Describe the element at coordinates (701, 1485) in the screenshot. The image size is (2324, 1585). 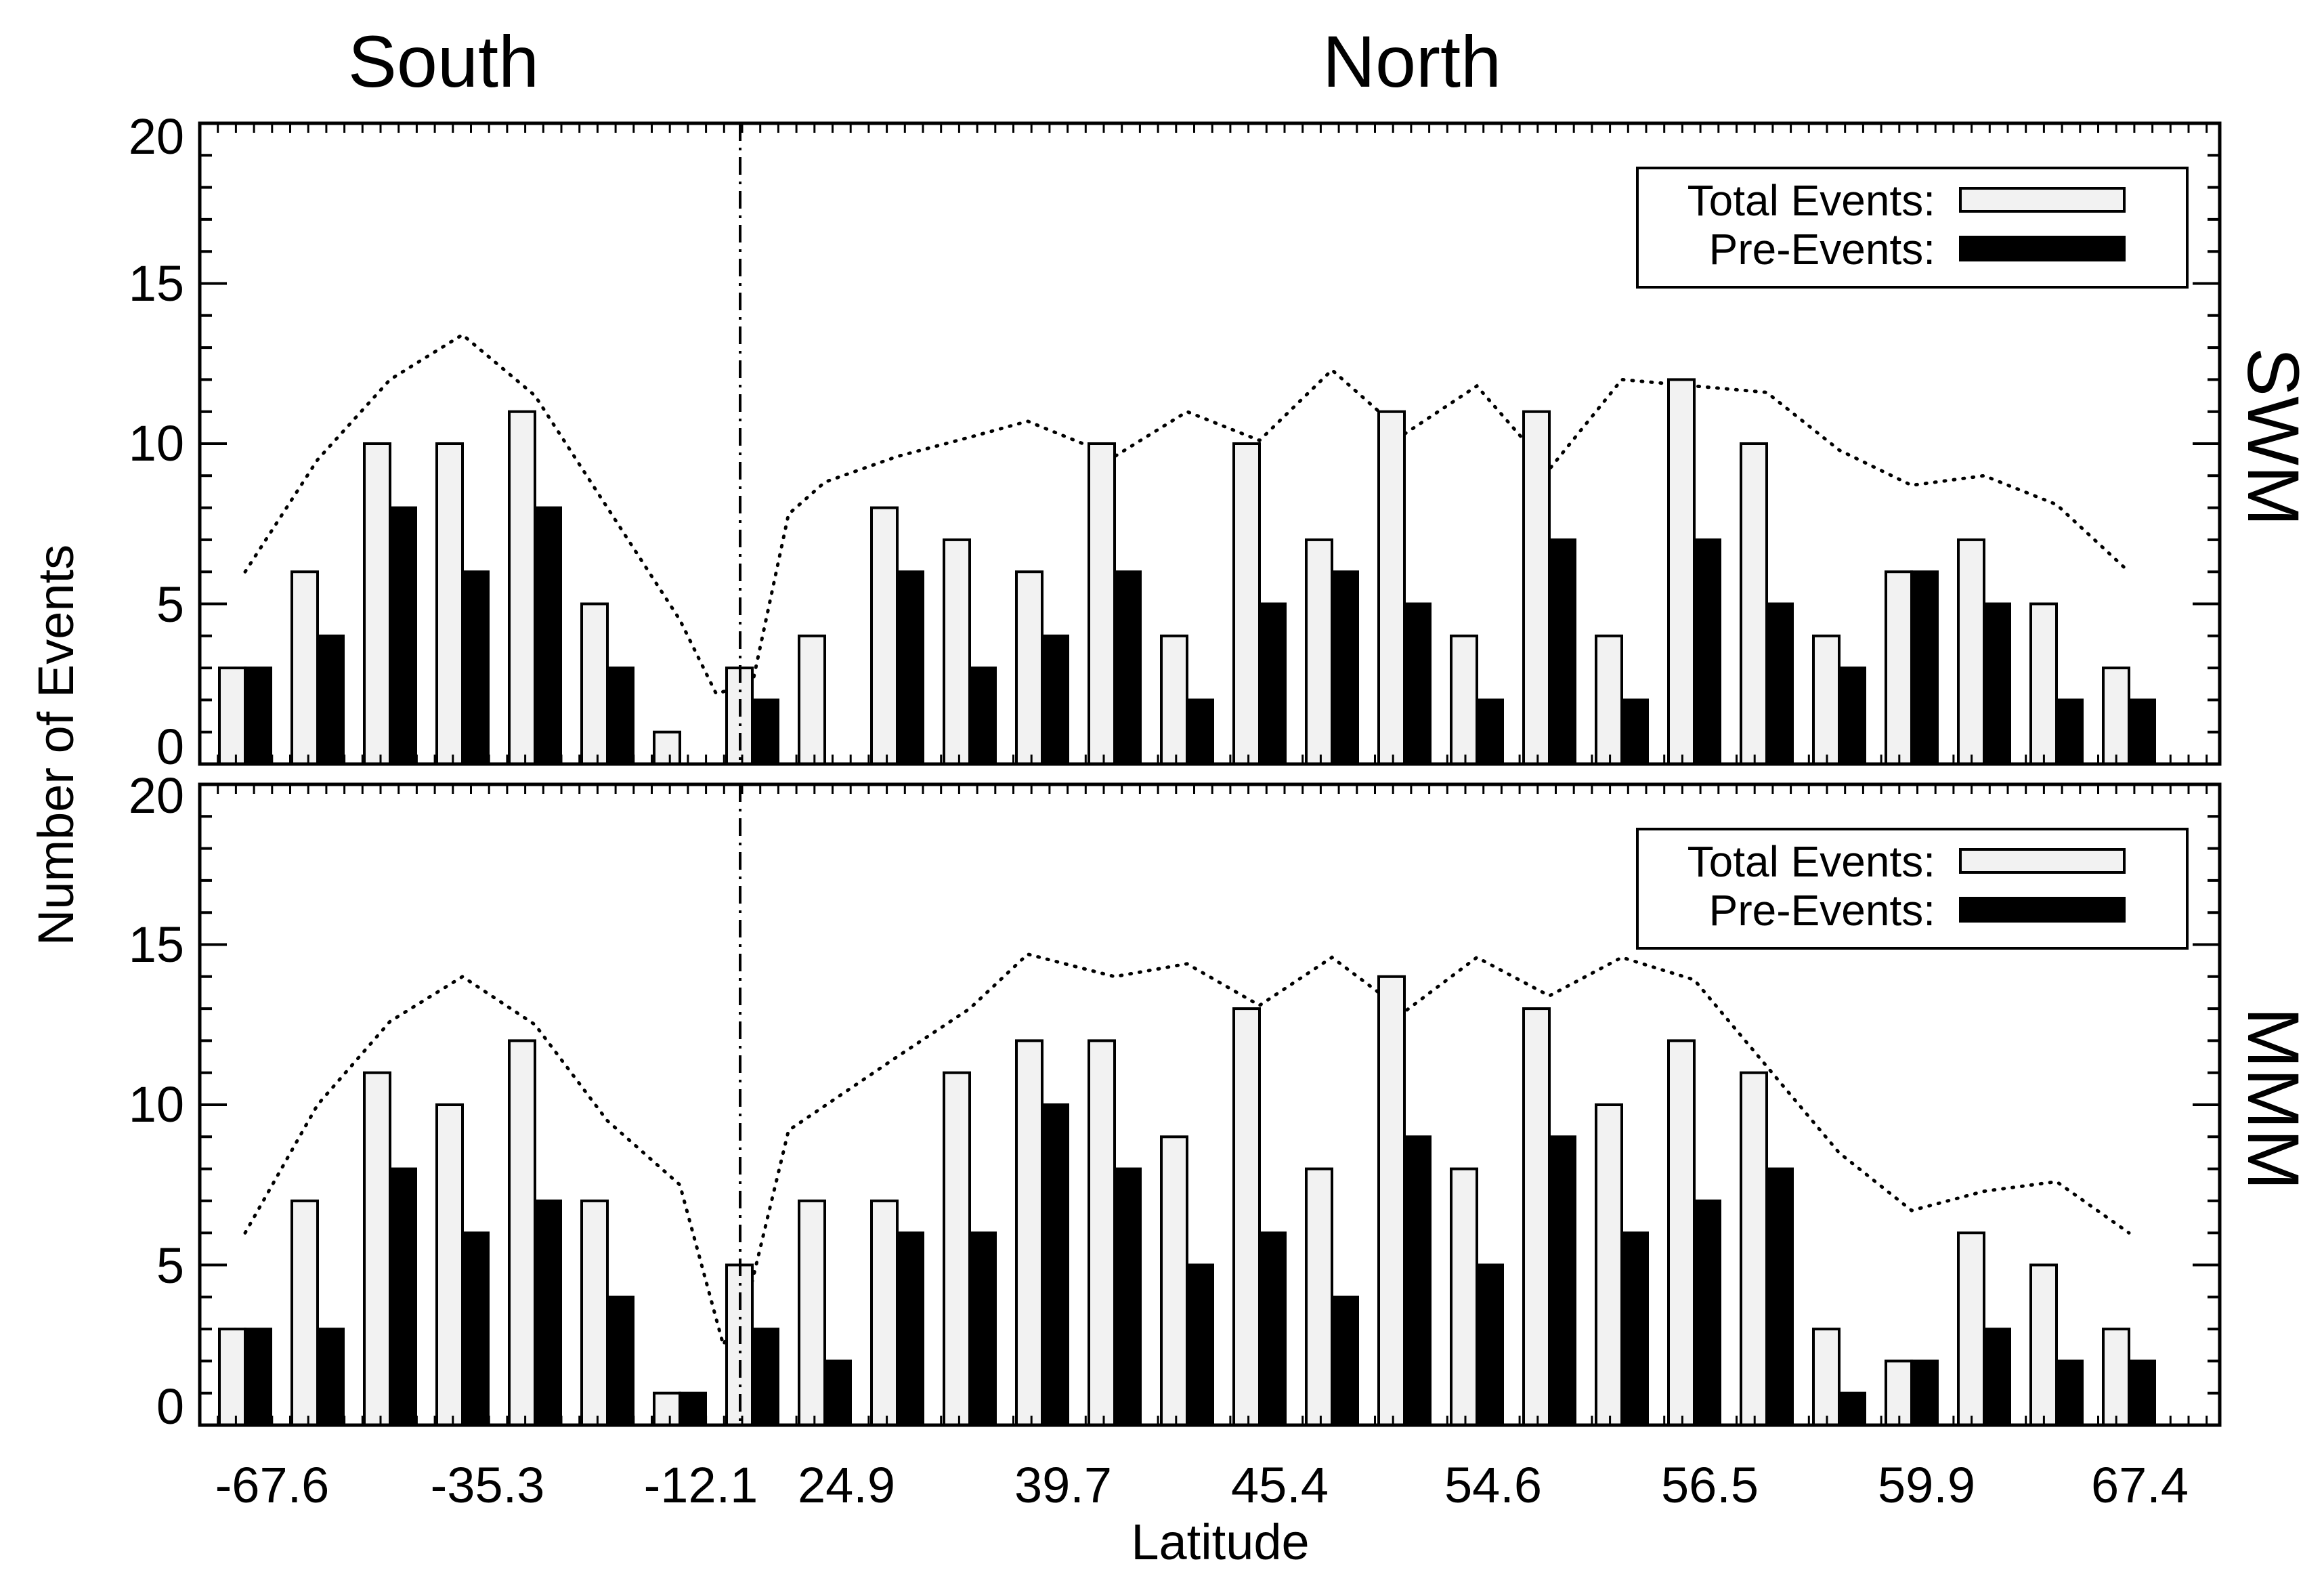
I see `x-tick-label: -12.1` at that location.